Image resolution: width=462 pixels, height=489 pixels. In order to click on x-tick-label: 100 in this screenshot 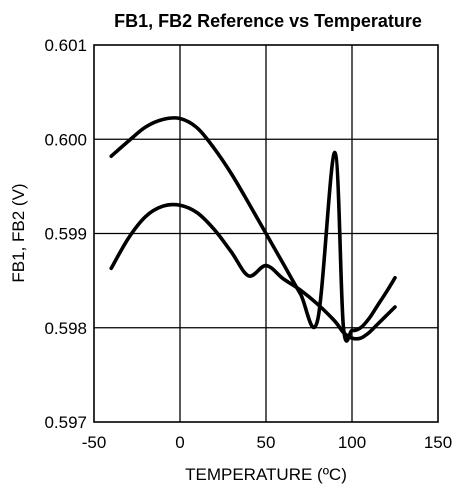, I will do `click(352, 442)`.